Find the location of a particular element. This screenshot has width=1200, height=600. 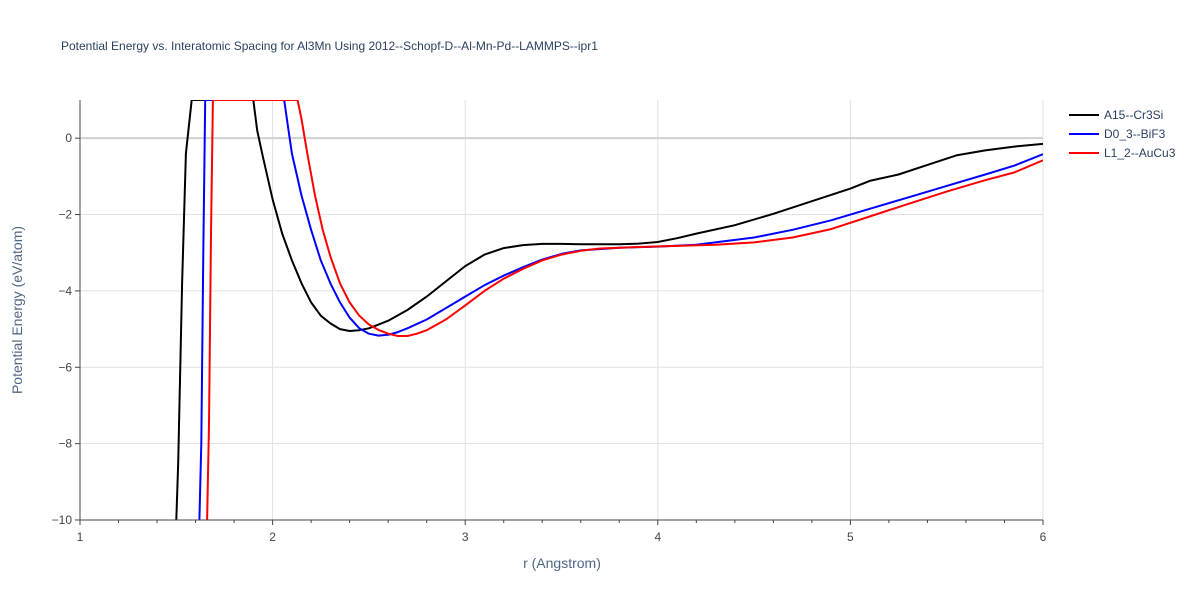

y-tick-label: −8 is located at coordinates (65, 444).